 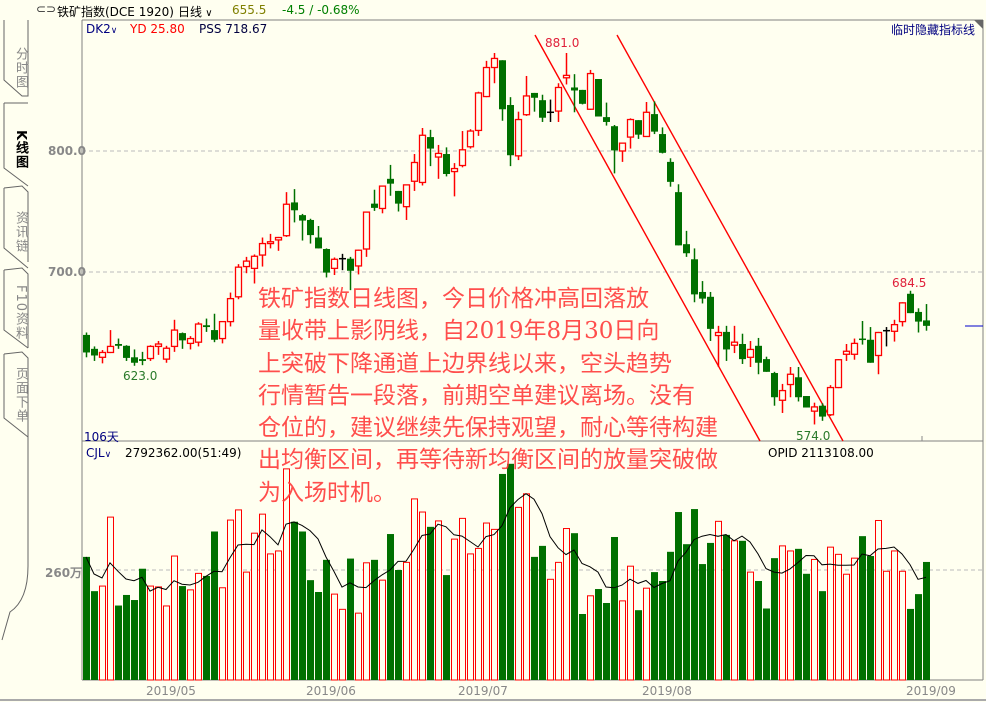 What do you see at coordinates (20, 395) in the screenshot?
I see `tab-order: 页面下单` at bounding box center [20, 395].